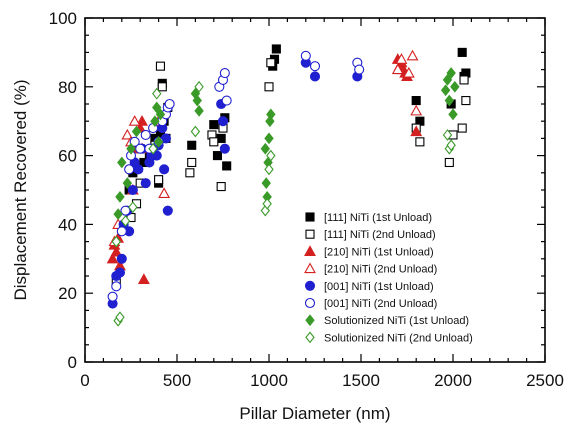  What do you see at coordinates (380, 304) in the screenshot?
I see `legend-label: [001] NiTi (2nd Unload)` at bounding box center [380, 304].